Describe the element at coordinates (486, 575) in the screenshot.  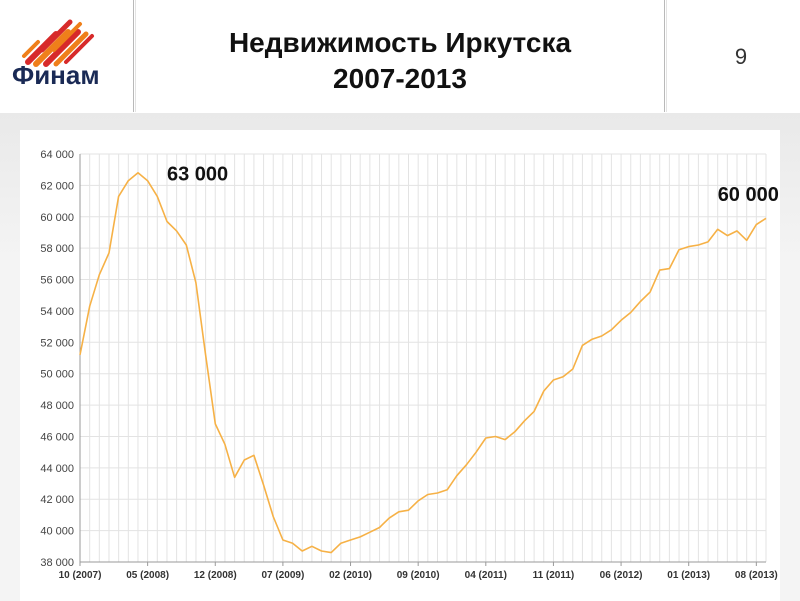
I see `x-tick-label: 04 (2011)` at that location.